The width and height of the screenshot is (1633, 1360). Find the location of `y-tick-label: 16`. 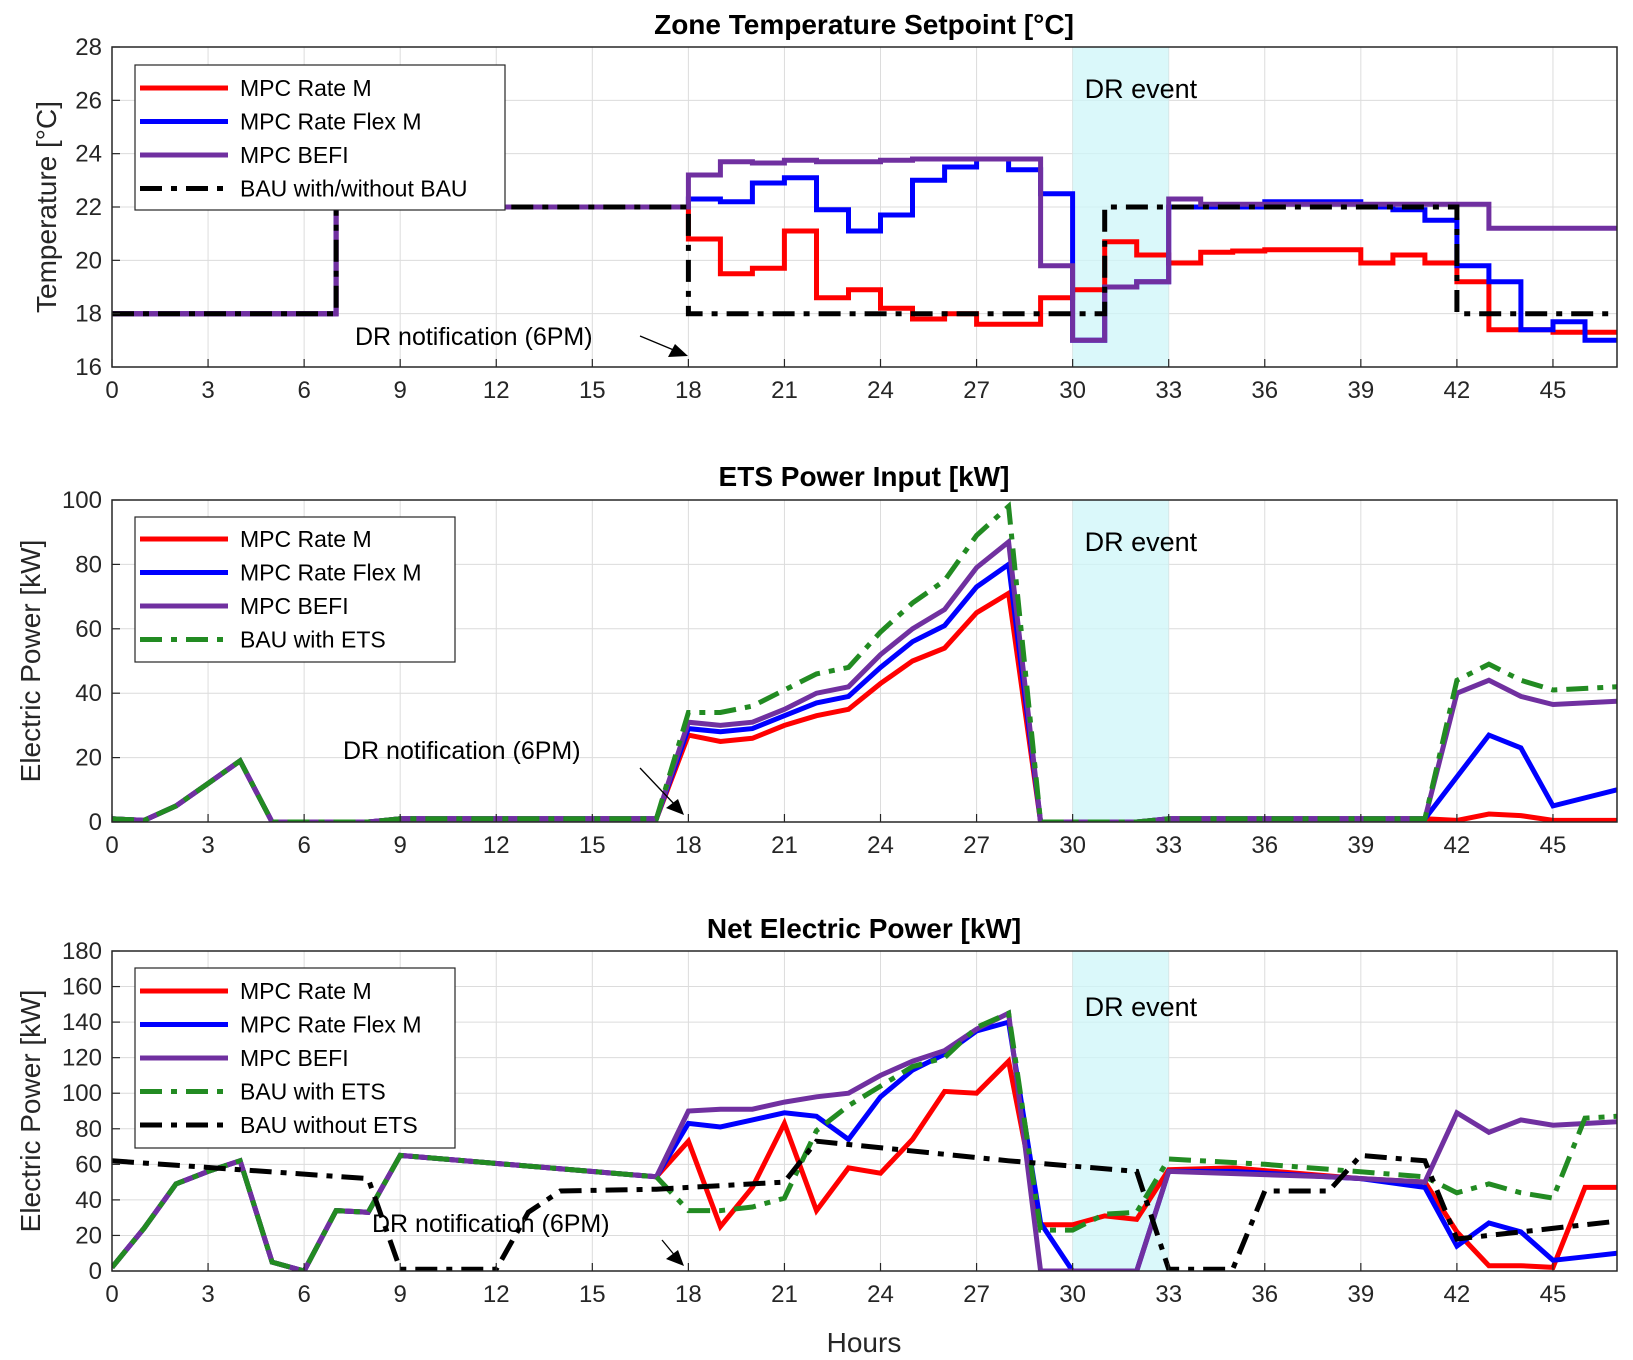

y-tick-label: 16 is located at coordinates (88, 367).